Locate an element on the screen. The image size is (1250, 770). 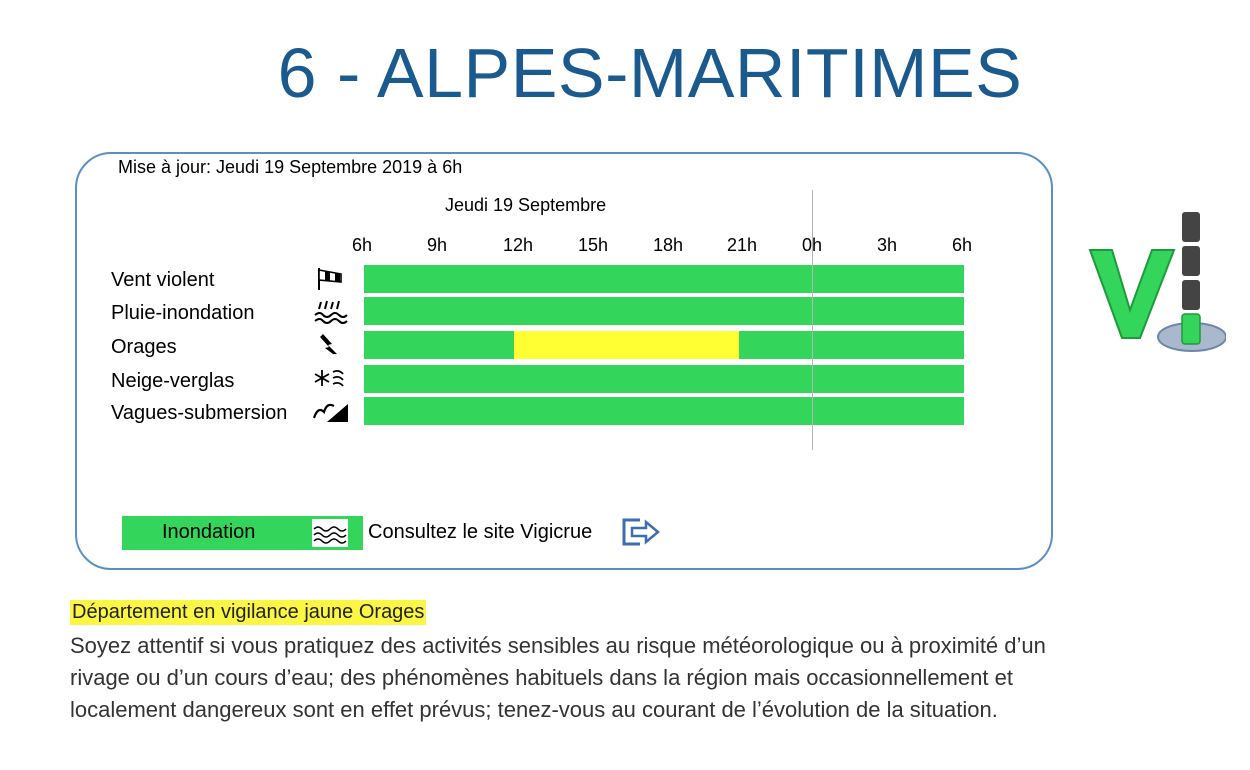
day-label: Jeudi 19 Septembre is located at coordinates (526, 205).